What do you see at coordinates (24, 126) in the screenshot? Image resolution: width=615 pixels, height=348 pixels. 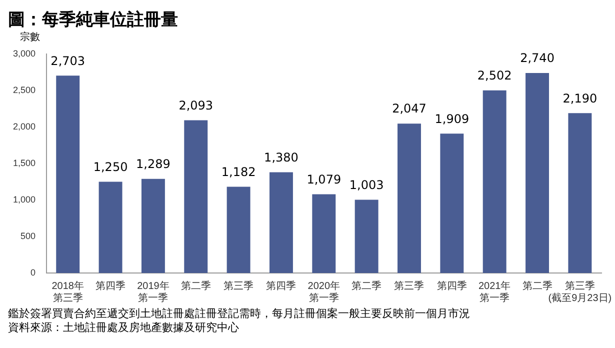 I see `y-tick-label: 2,000` at bounding box center [24, 126].